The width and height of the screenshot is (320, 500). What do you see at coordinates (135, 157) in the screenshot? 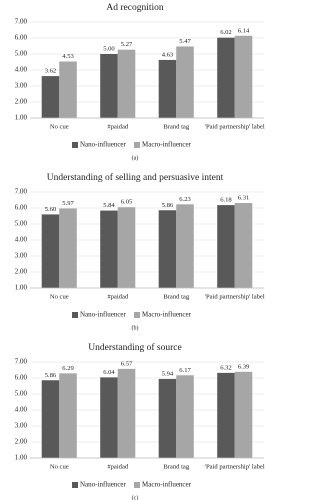
I see `caption: (a)` at bounding box center [135, 157].